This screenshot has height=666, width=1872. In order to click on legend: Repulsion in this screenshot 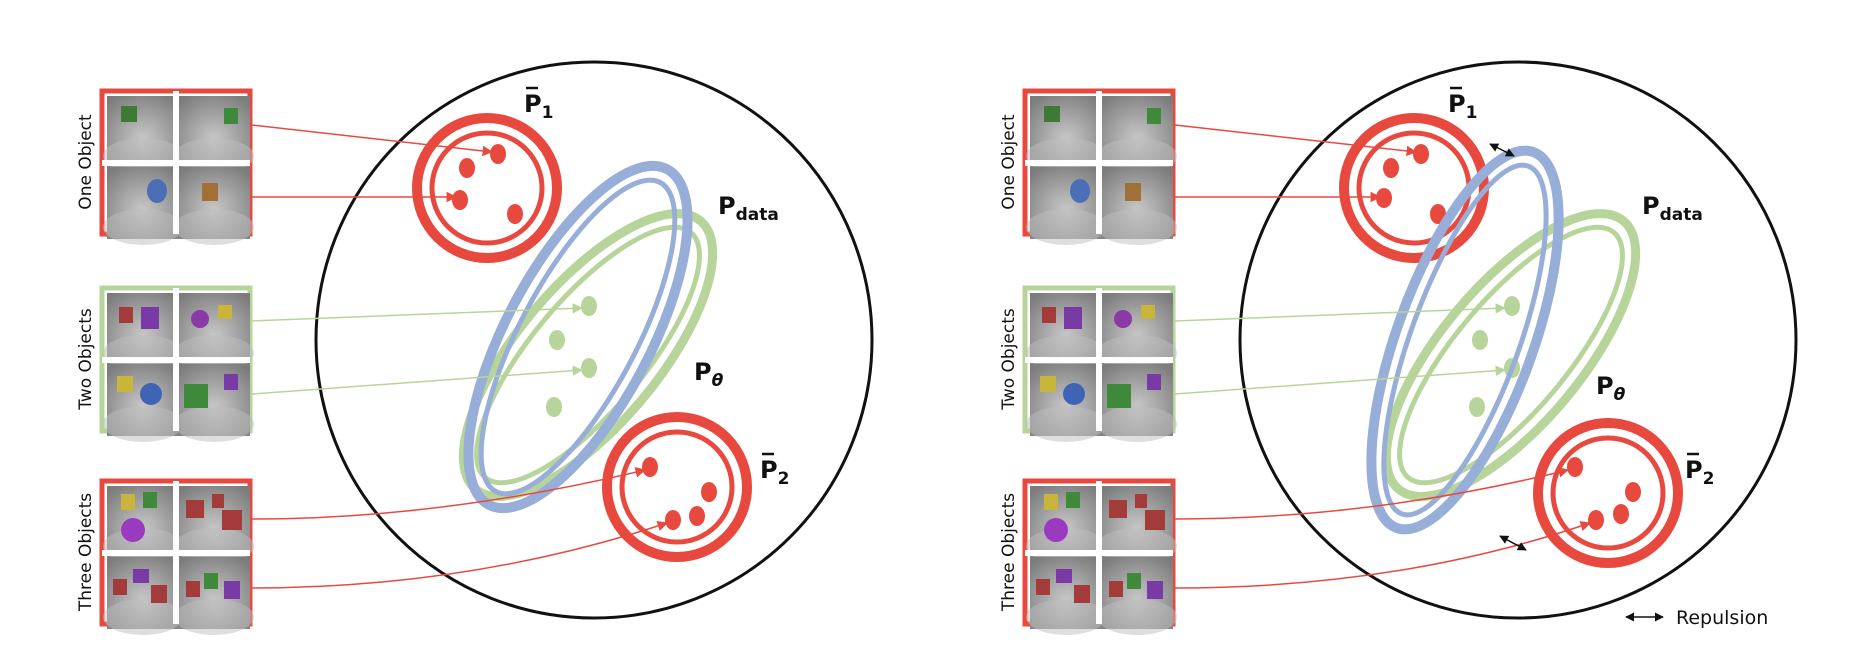, I will do `click(1696, 618)`.